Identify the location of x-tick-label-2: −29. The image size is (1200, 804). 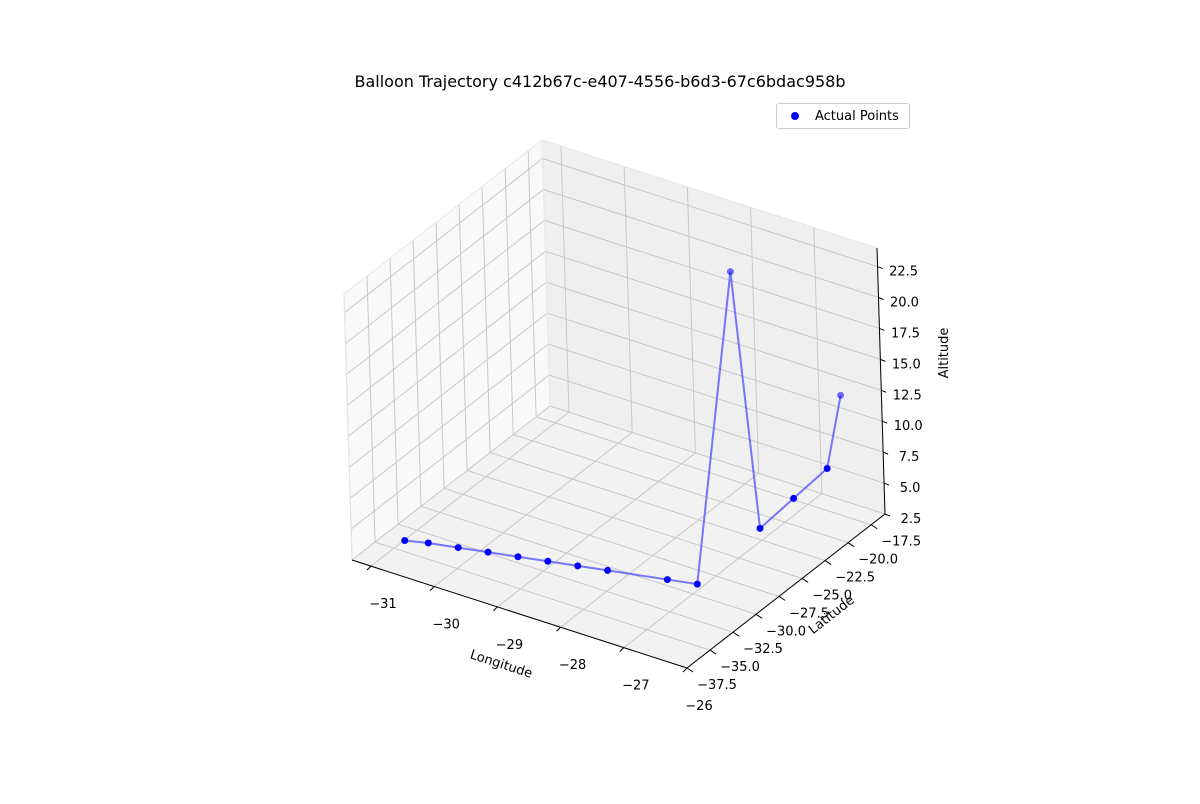
(509, 645).